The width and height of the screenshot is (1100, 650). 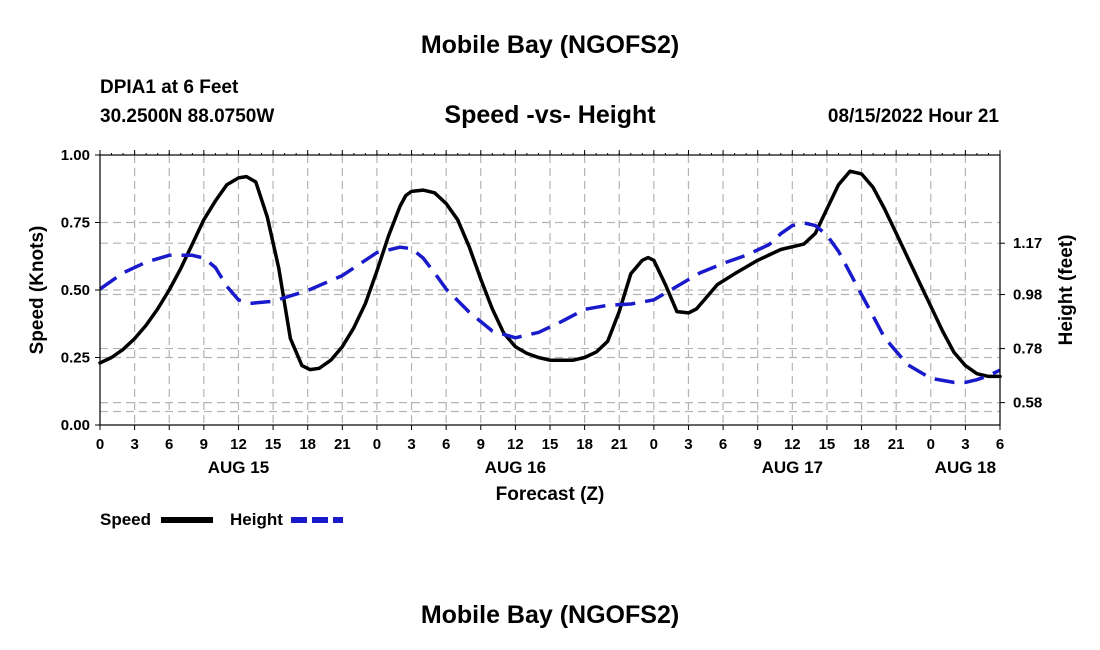 What do you see at coordinates (221, 519) in the screenshot?
I see `legend: Speed Height` at bounding box center [221, 519].